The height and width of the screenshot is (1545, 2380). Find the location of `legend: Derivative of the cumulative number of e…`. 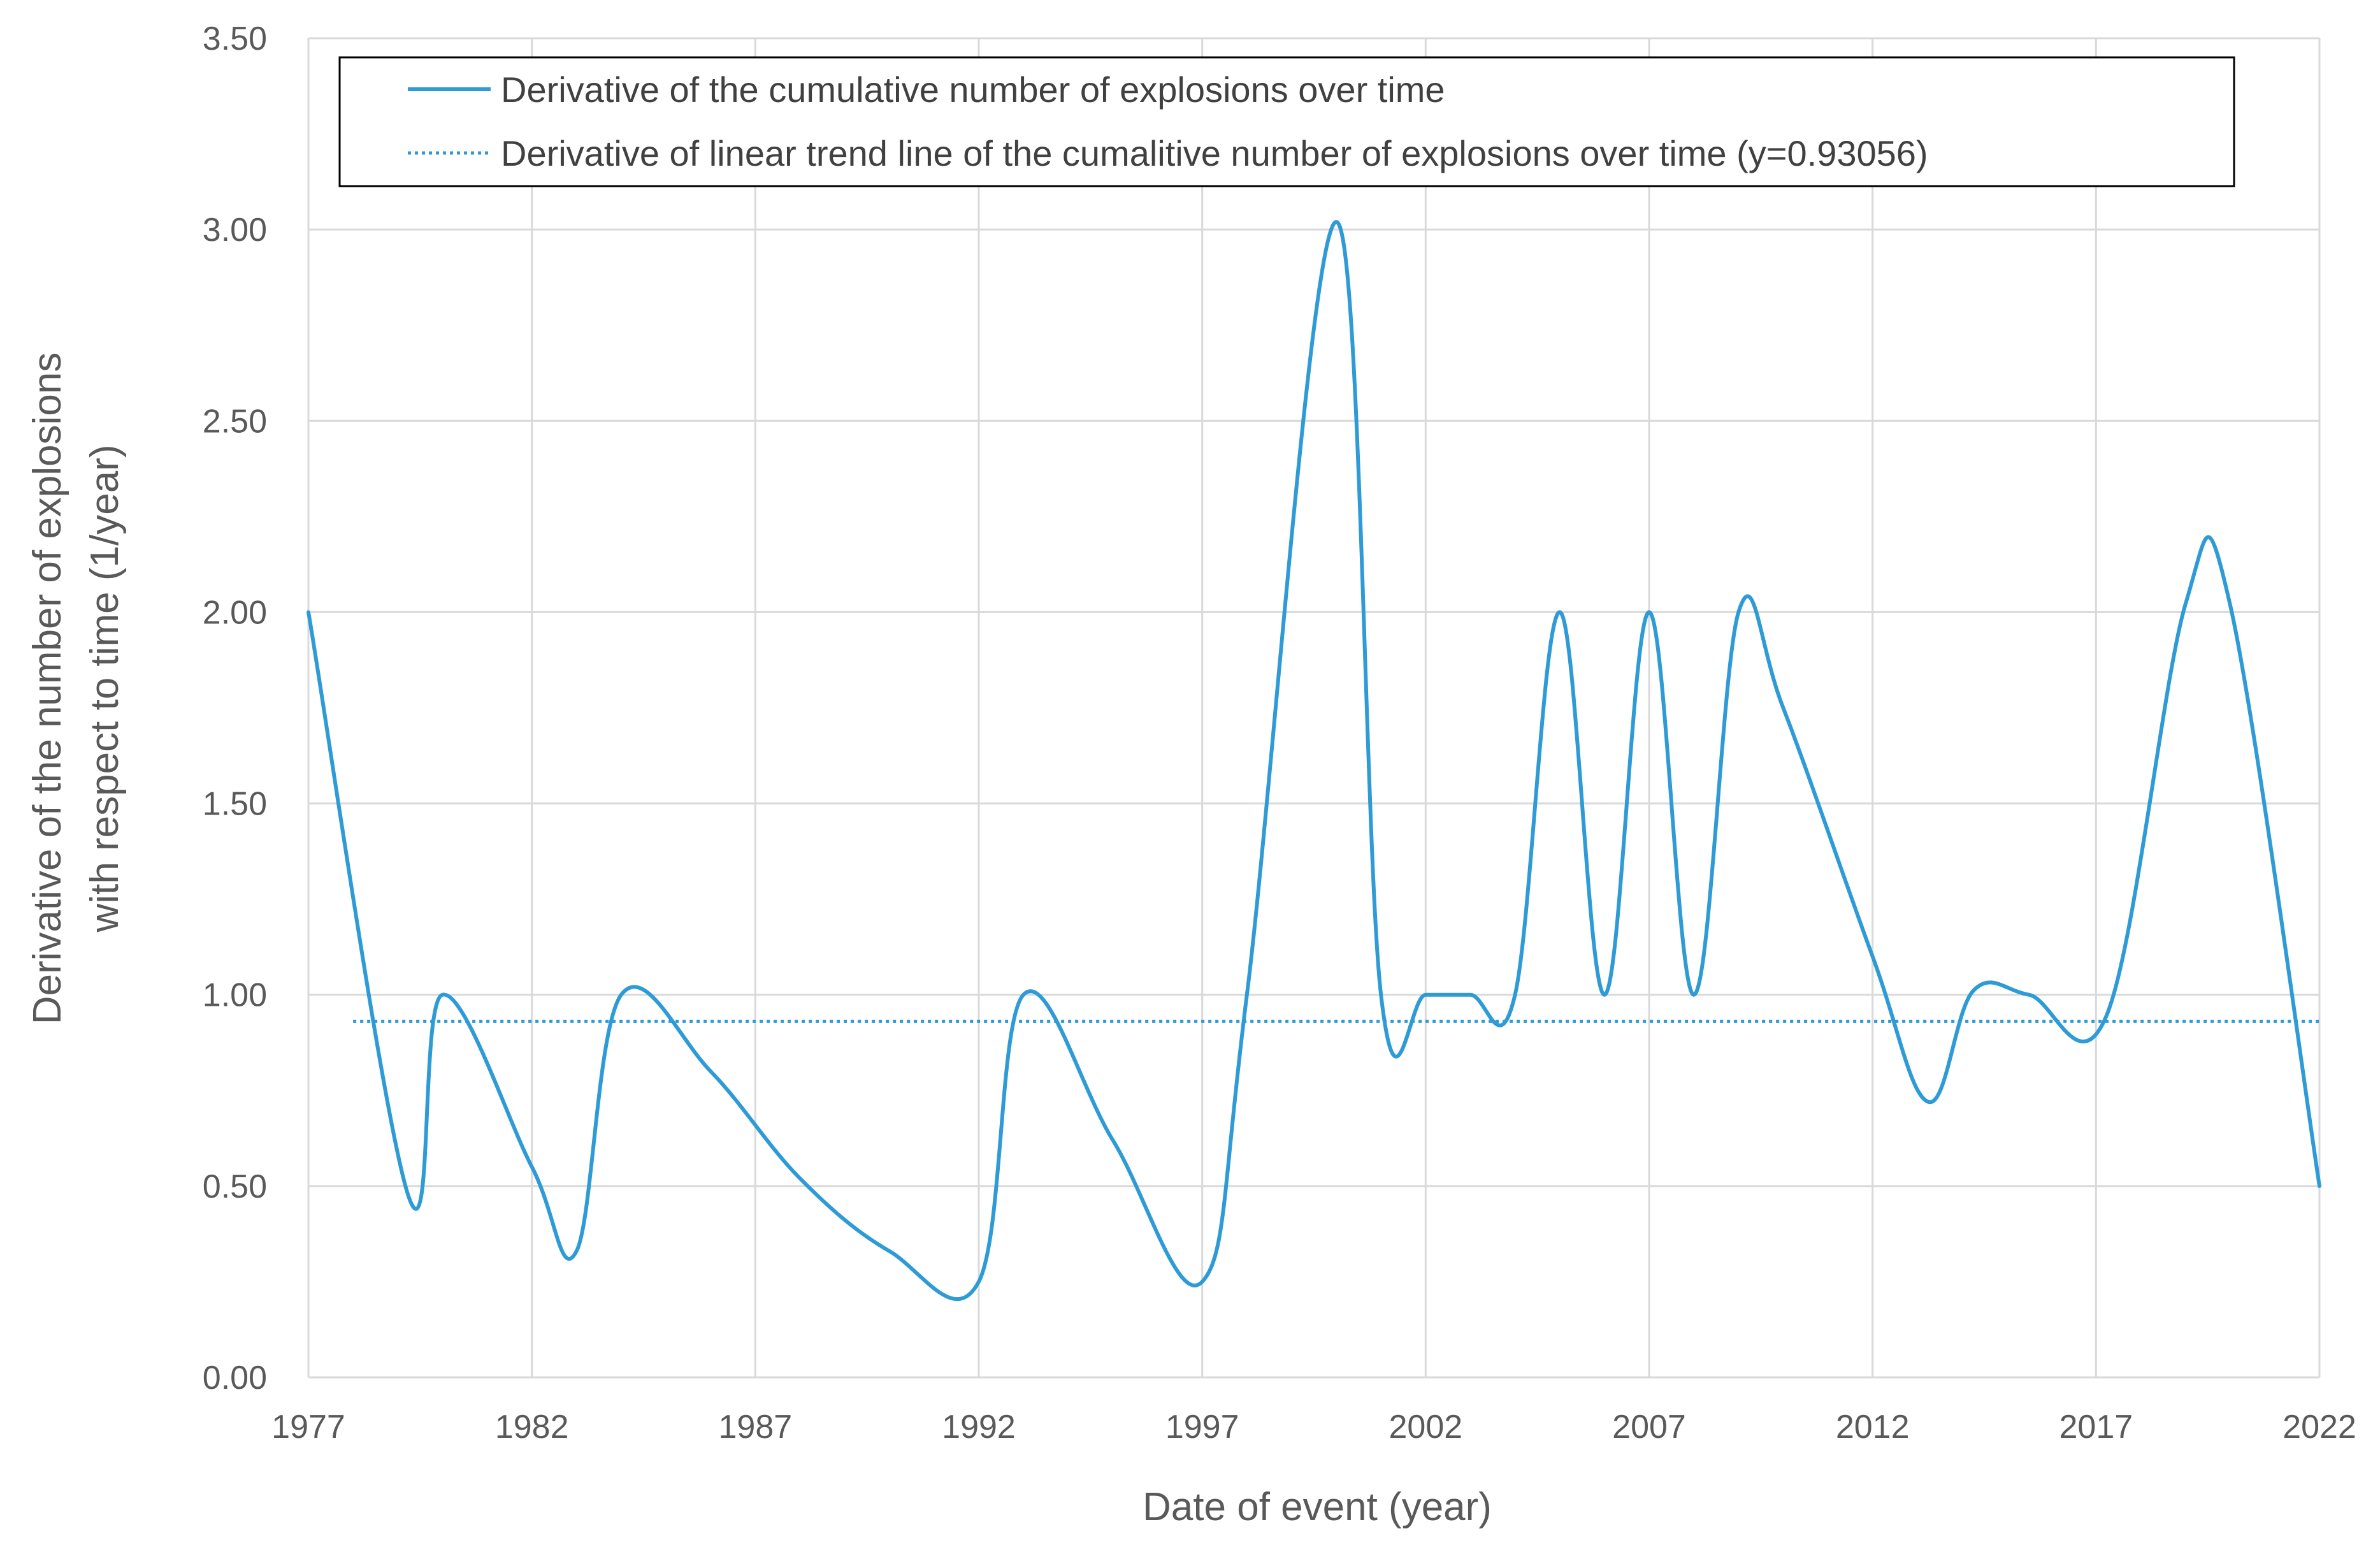

legend: Derivative of the cumulative number of e… is located at coordinates (1286, 121).